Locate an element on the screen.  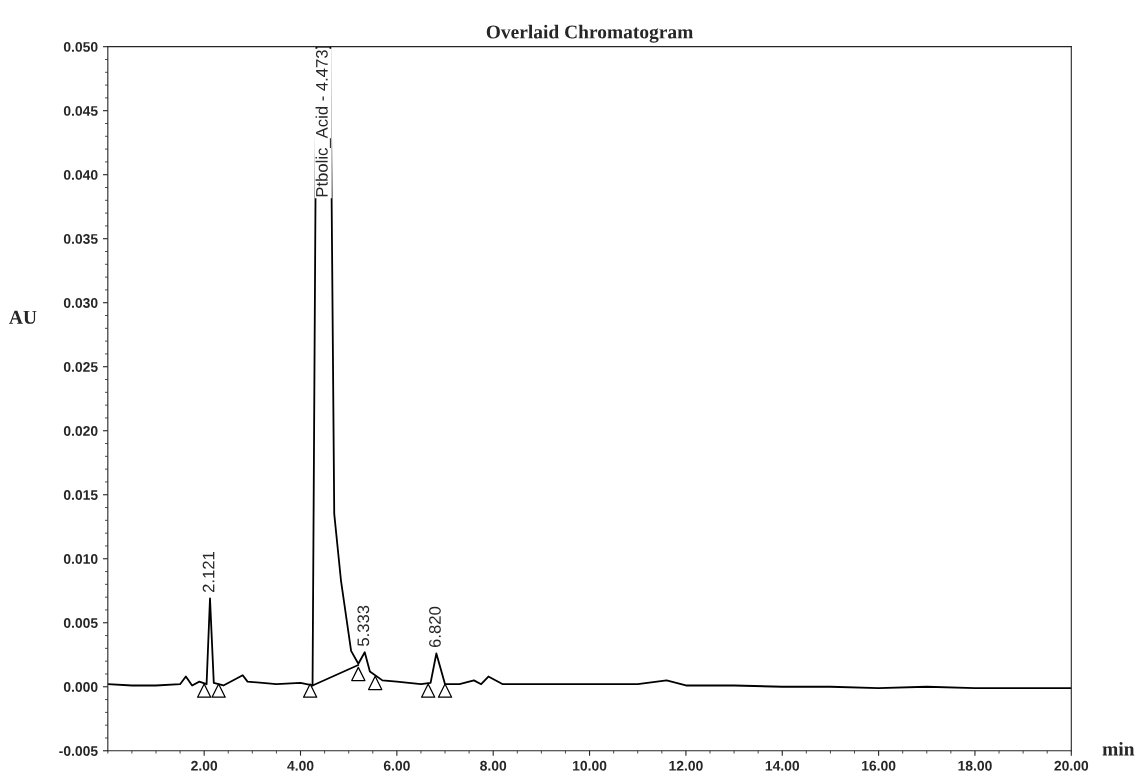
y-tick-label: 0.005 is located at coordinates (80, 623).